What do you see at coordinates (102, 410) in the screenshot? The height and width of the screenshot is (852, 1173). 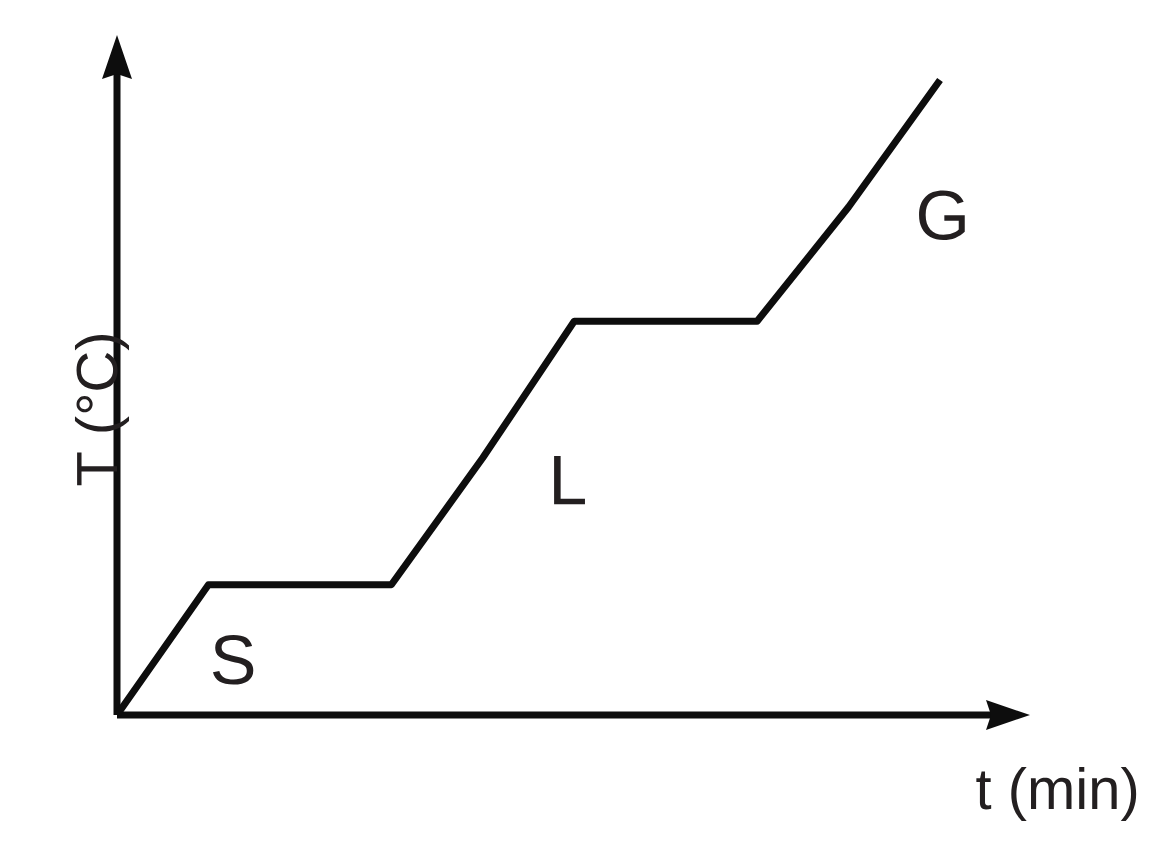 I see `y-axis-title: T (°C)` at bounding box center [102, 410].